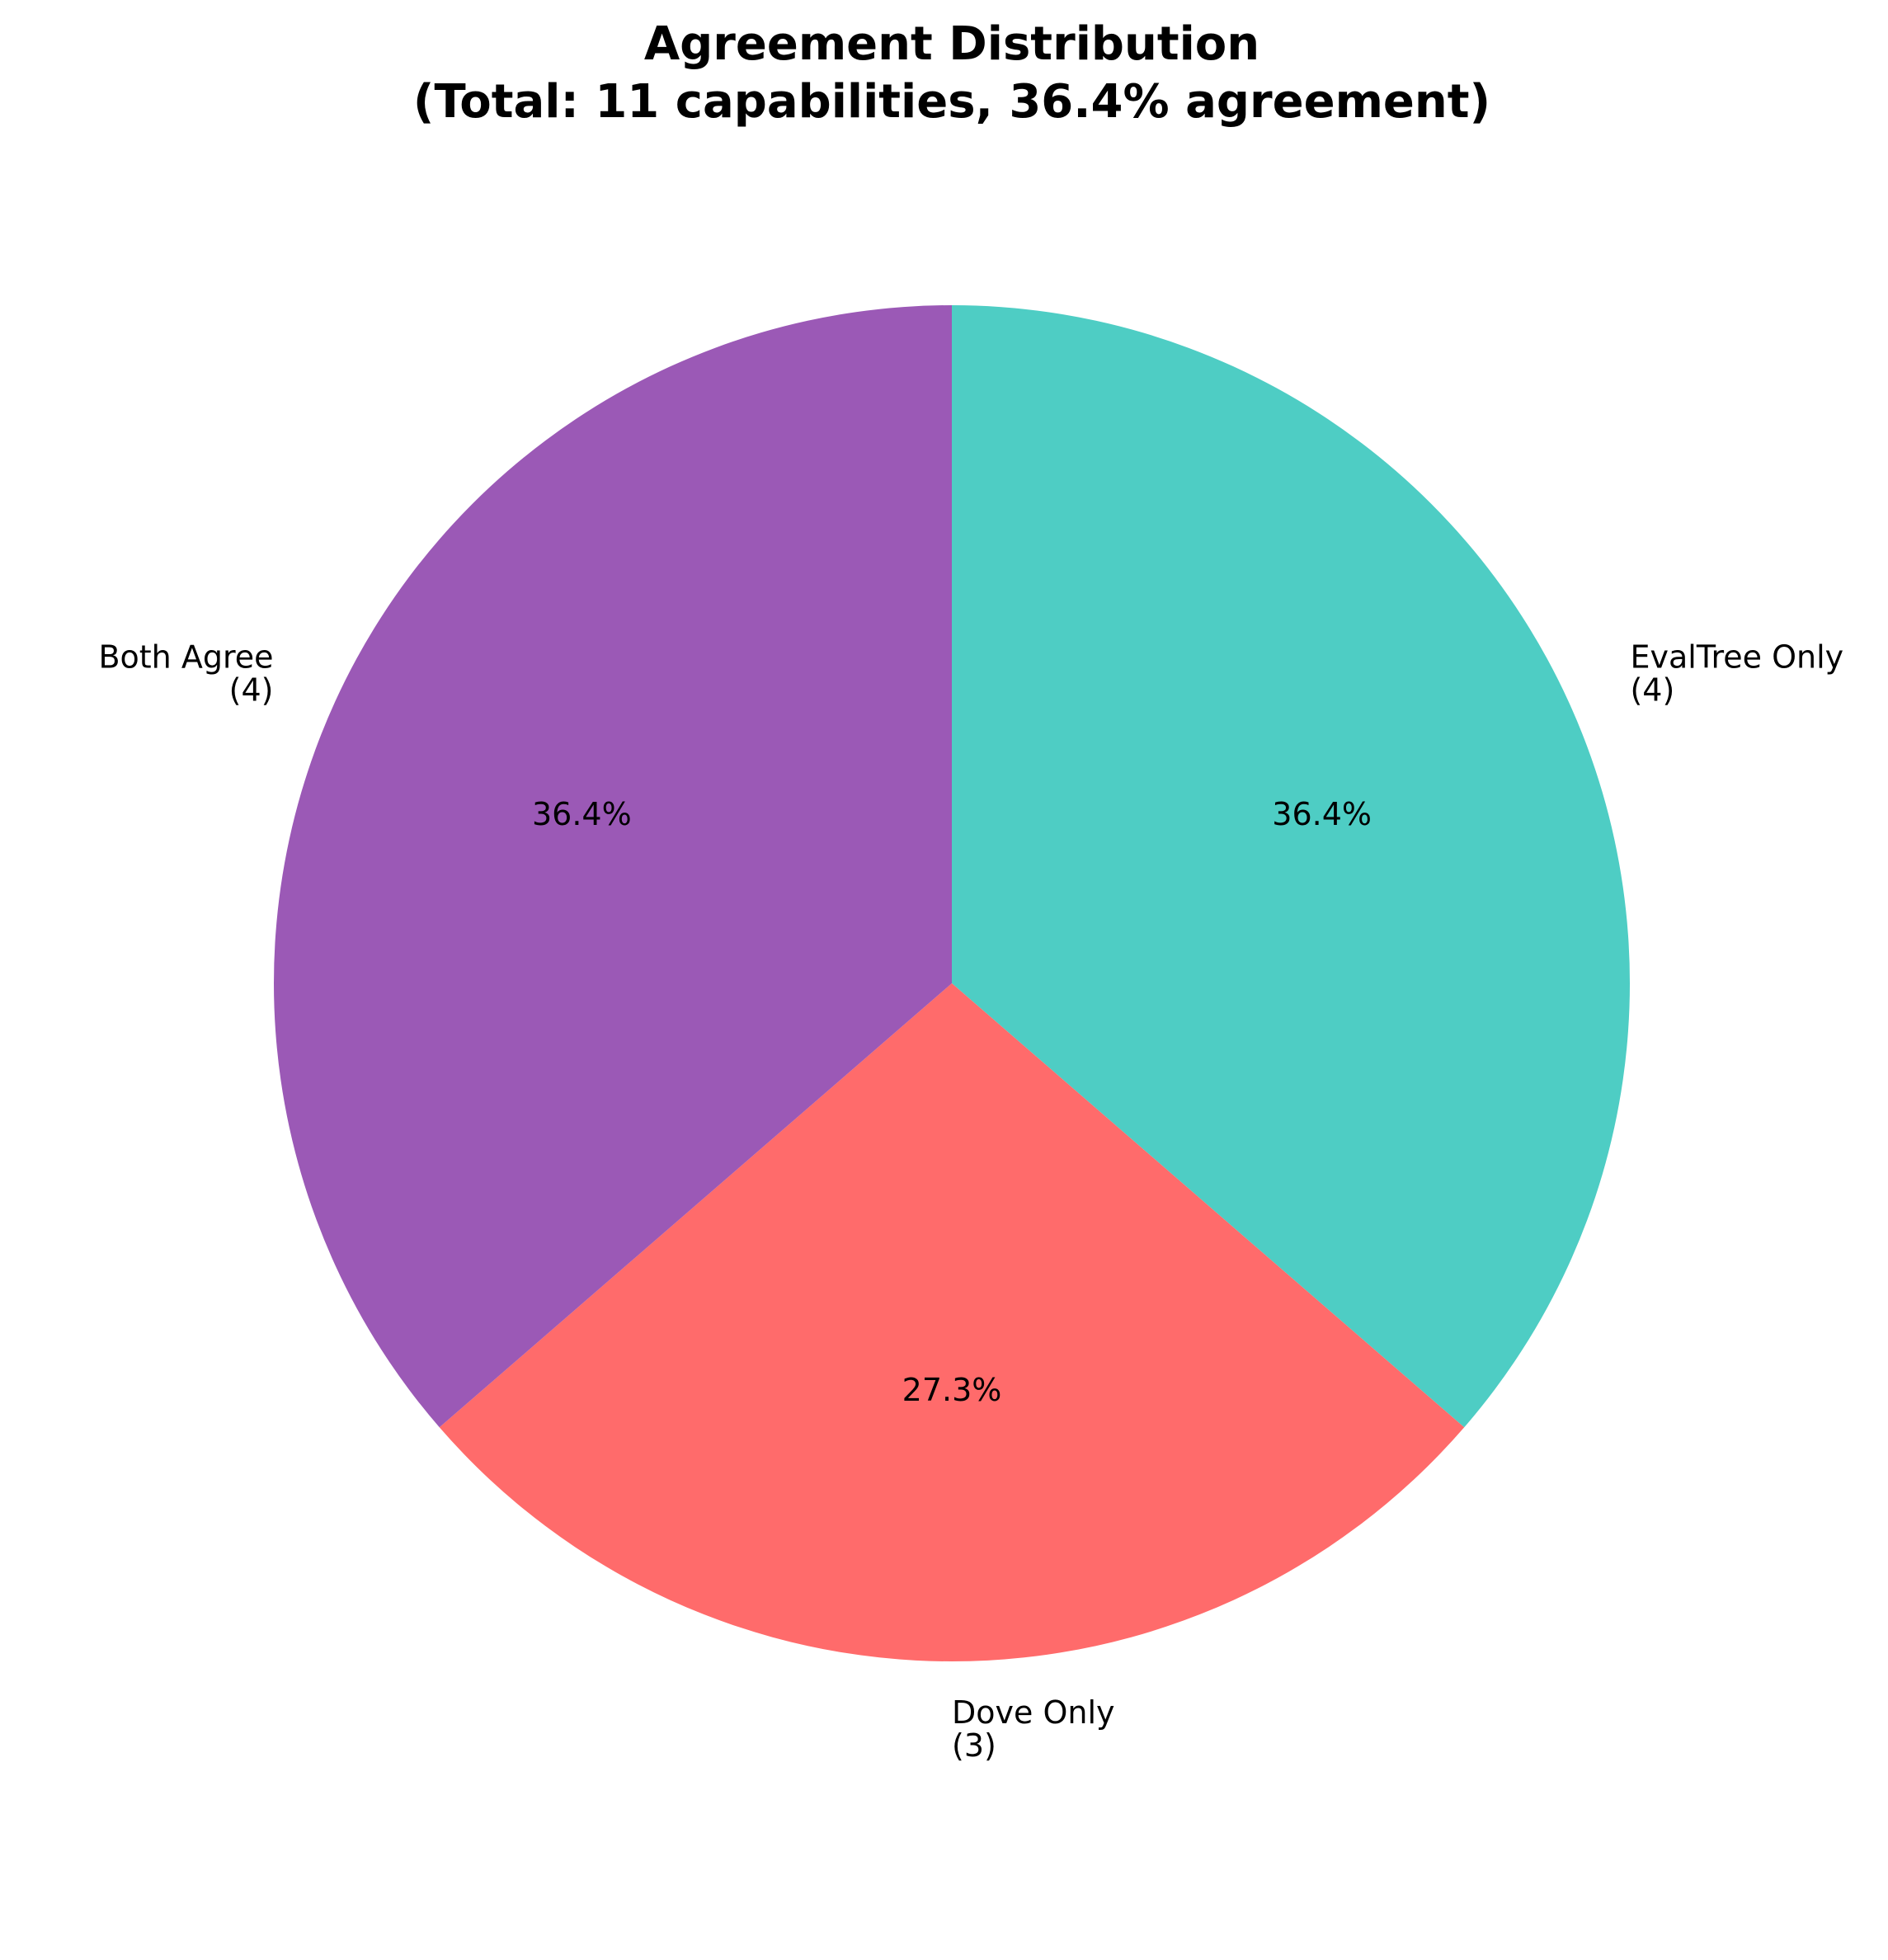  What do you see at coordinates (974, 1746) in the screenshot?
I see `slice-label-count: (3)` at bounding box center [974, 1746].